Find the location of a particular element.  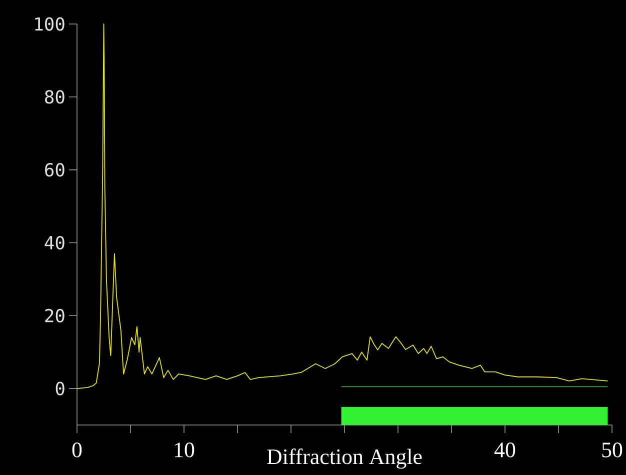

y-tick-label: 100 is located at coordinates (49, 24).